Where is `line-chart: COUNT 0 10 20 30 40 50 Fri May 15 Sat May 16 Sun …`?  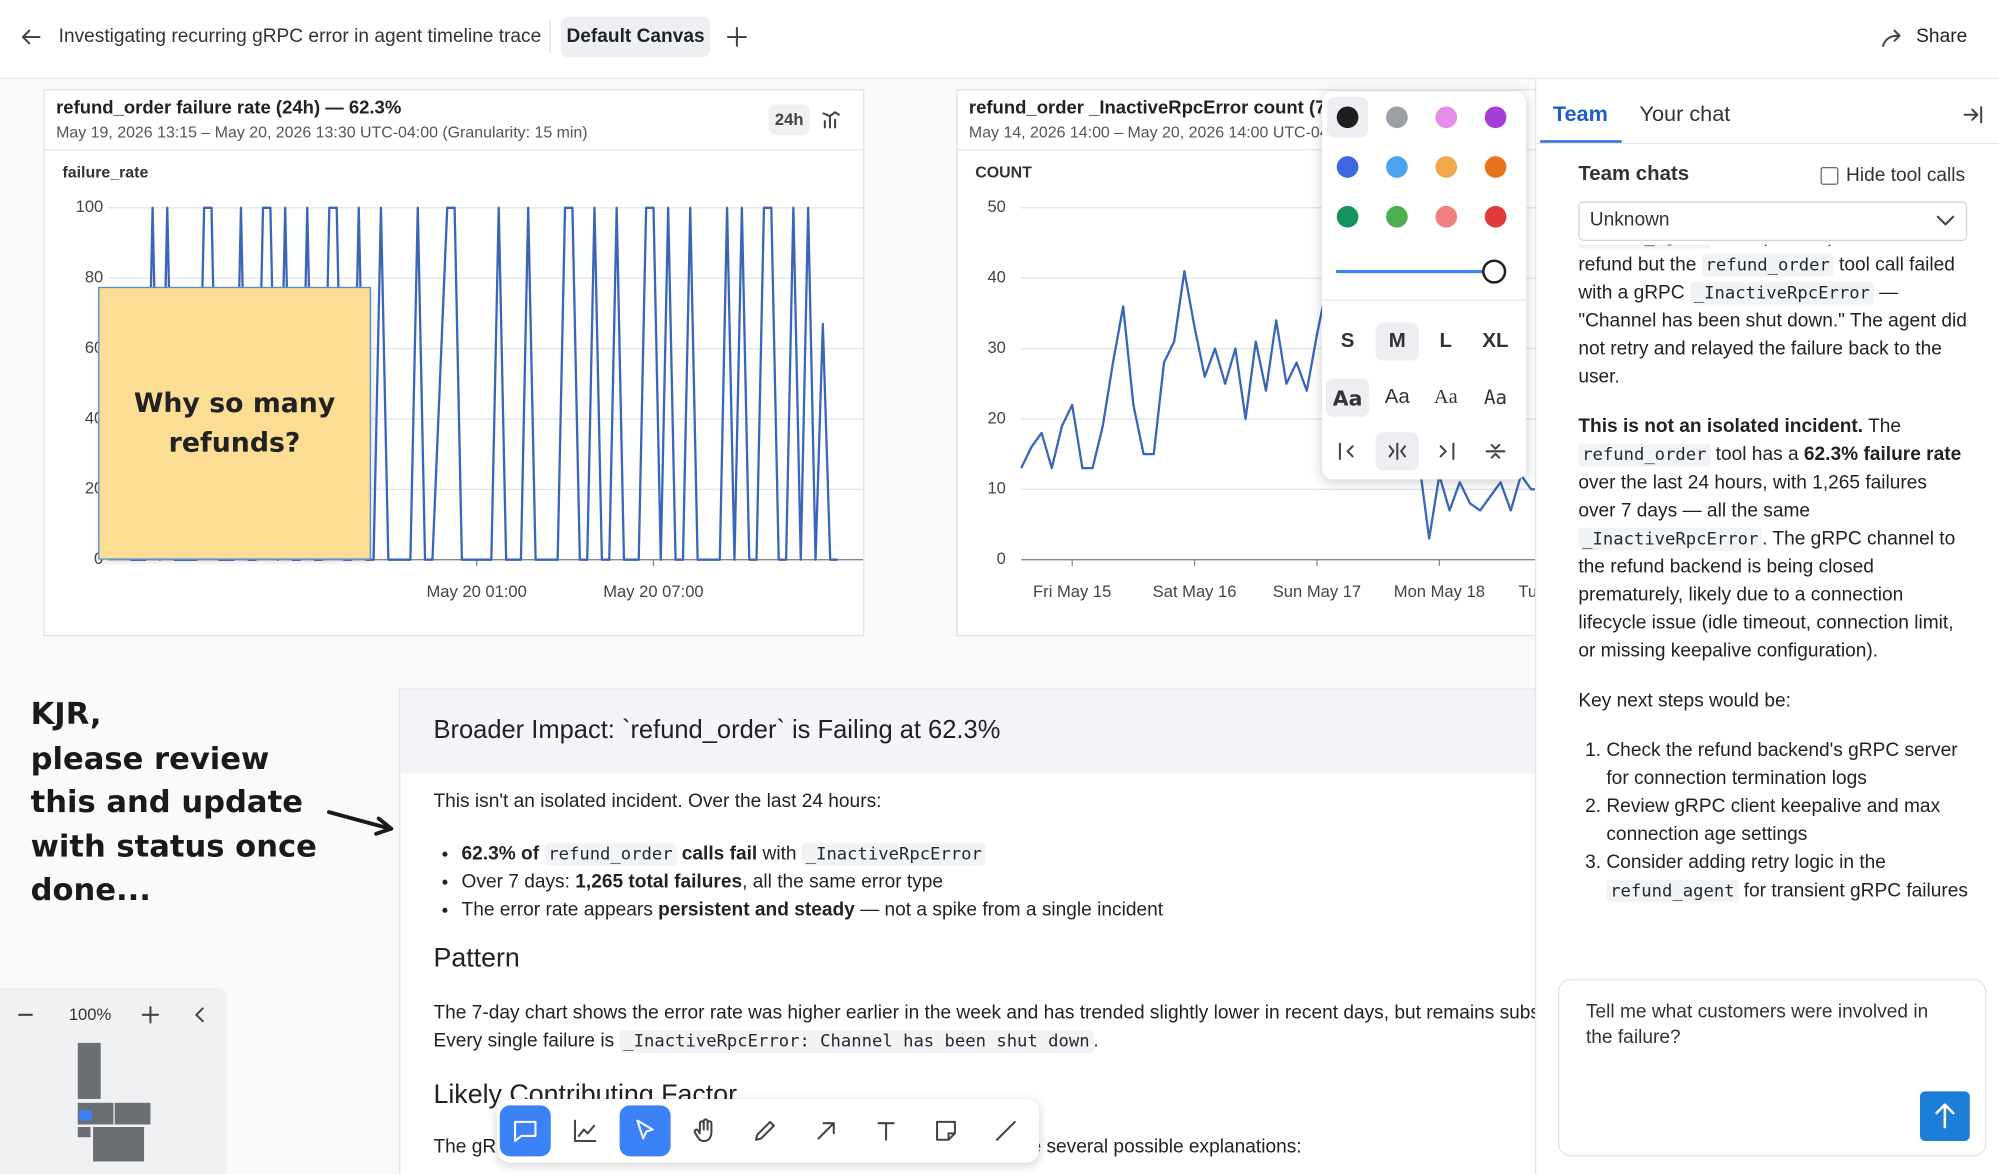 line-chart: COUNT 0 10 20 30 40 50 Fri May 15 Sat May 16 Sun … is located at coordinates (1374, 383).